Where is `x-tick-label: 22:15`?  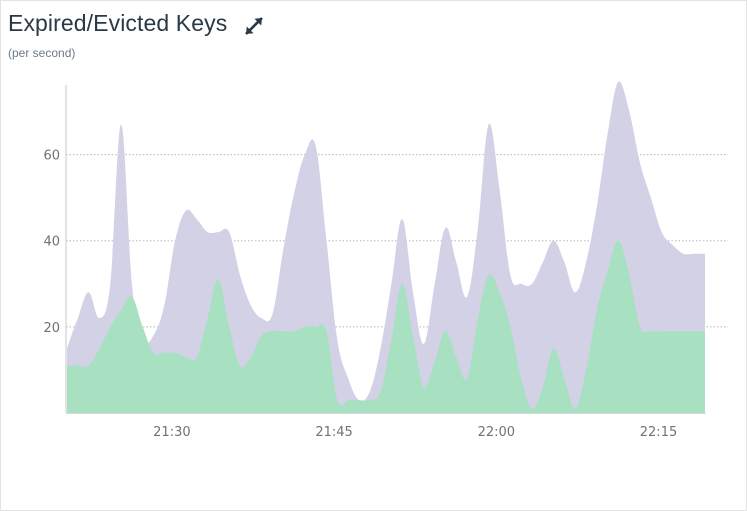
x-tick-label: 22:15 is located at coordinates (658, 432).